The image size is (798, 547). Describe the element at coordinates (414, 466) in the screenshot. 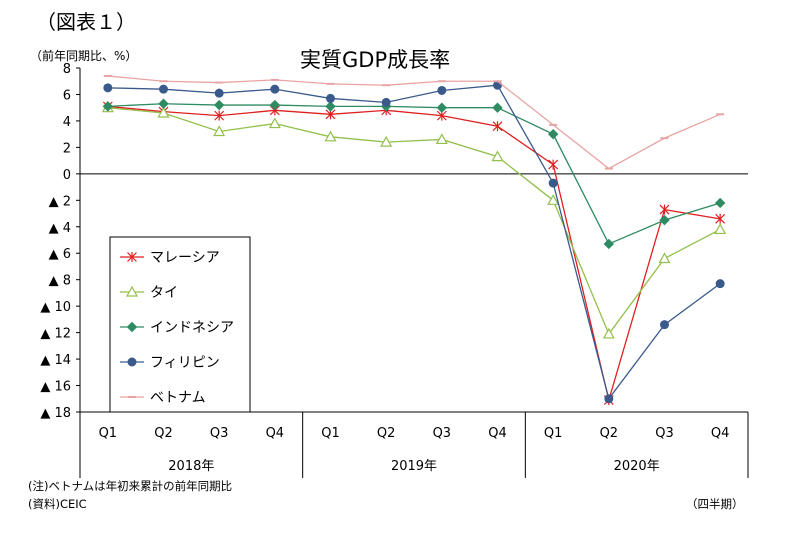

I see `year-group-label: 2019年` at that location.